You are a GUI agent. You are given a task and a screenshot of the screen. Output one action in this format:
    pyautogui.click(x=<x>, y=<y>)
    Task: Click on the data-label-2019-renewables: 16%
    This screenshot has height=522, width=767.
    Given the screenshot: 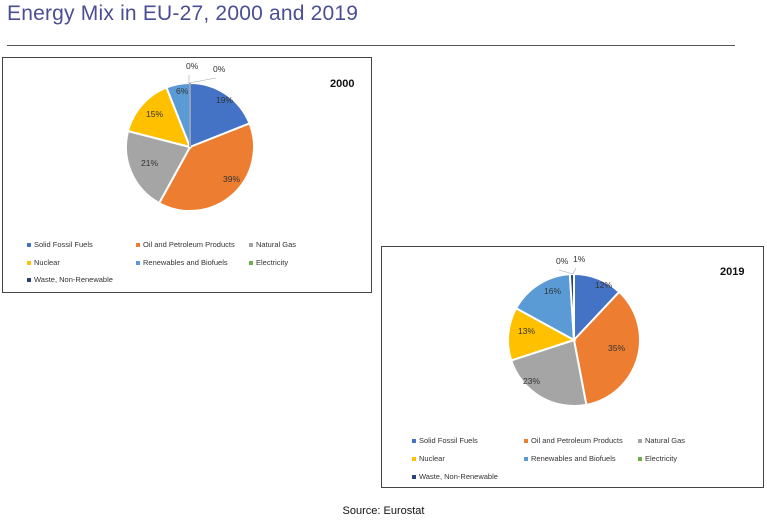 What is the action you would take?
    pyautogui.click(x=552, y=291)
    